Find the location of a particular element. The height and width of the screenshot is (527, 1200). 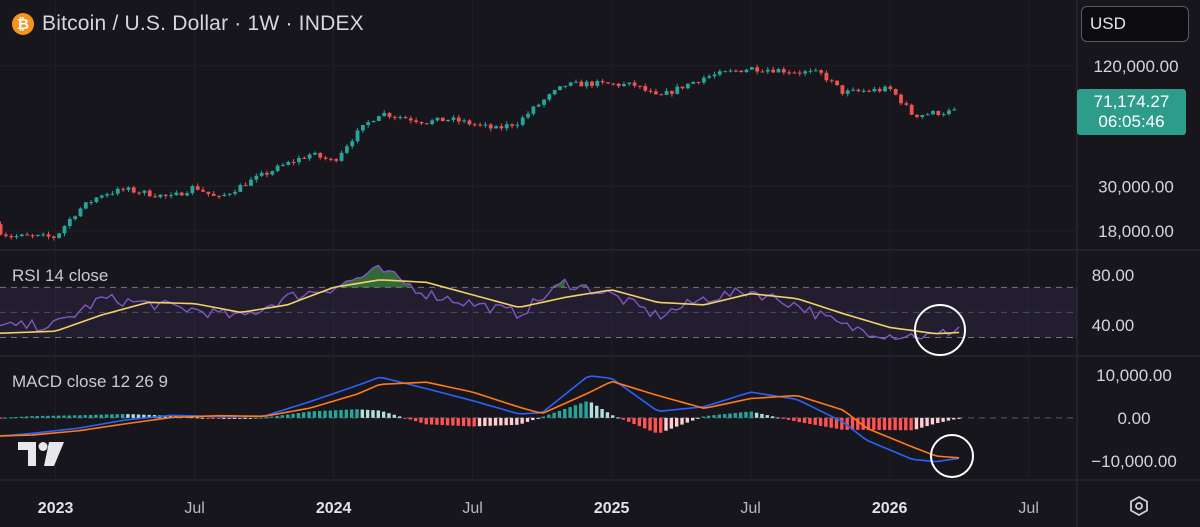

rsi-overbought-fill is located at coordinates (376, 276).